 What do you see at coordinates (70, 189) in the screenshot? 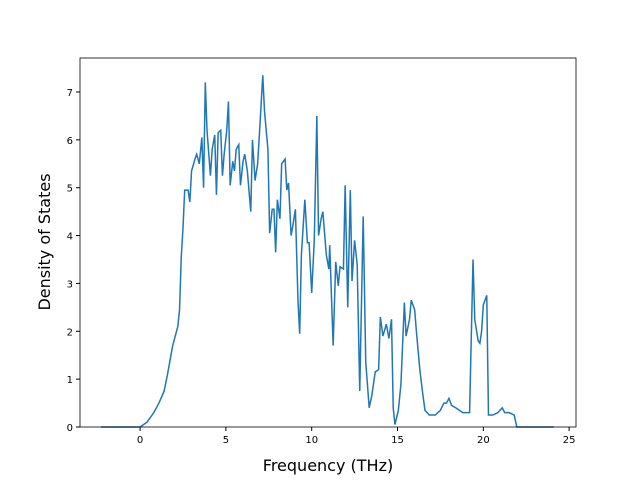
I see `y-tick-label: 5` at bounding box center [70, 189].